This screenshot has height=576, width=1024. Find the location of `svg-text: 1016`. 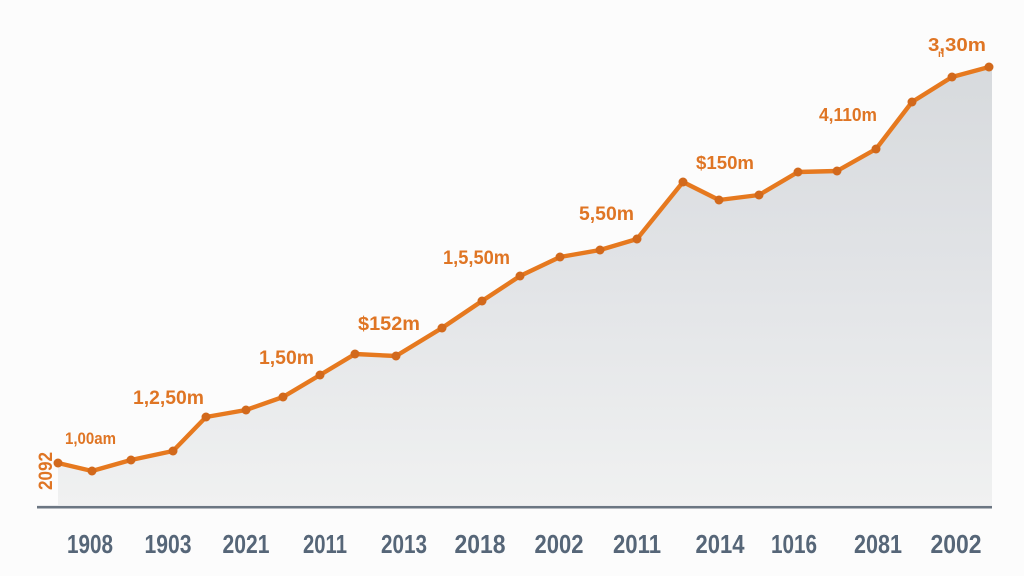

svg-text: 1016 is located at coordinates (794, 544).